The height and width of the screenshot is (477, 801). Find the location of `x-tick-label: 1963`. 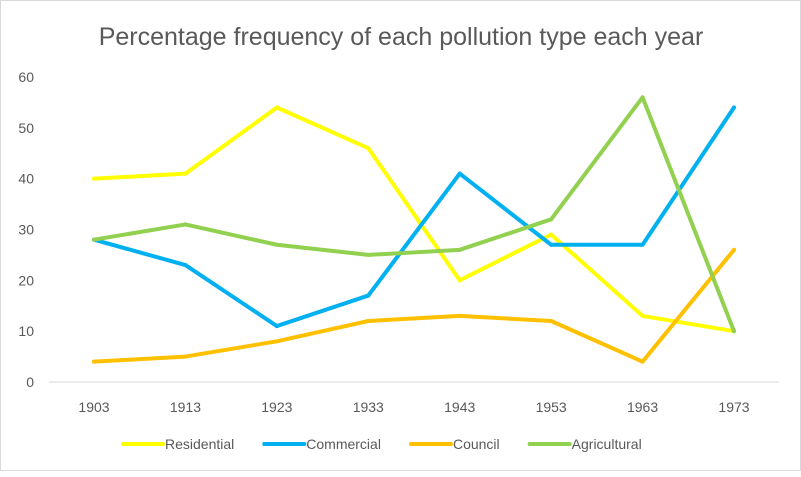

x-tick-label: 1963 is located at coordinates (642, 407).